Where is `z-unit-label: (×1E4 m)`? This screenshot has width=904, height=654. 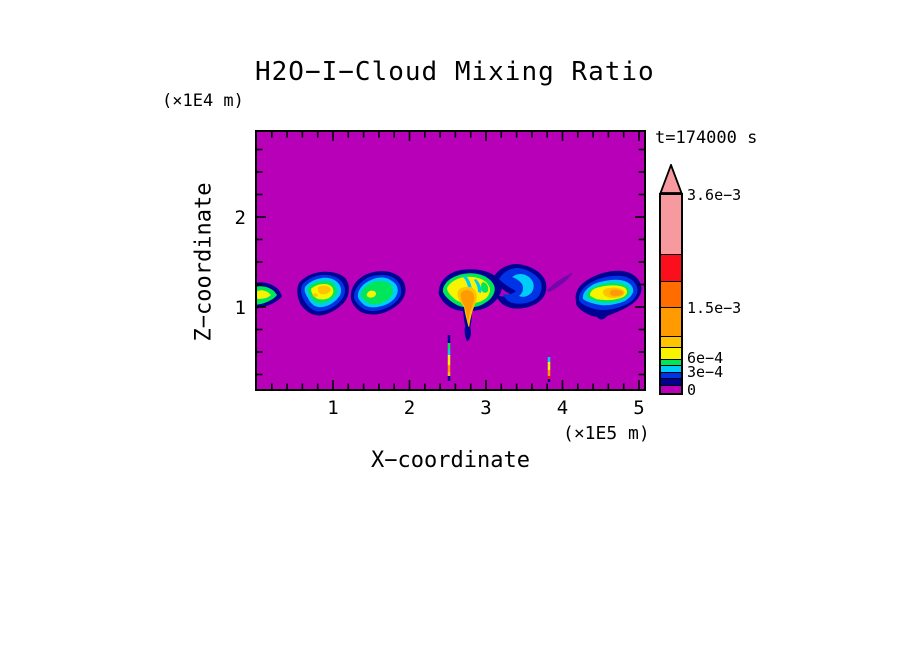 z-unit-label: (×1E4 m) is located at coordinates (203, 101).